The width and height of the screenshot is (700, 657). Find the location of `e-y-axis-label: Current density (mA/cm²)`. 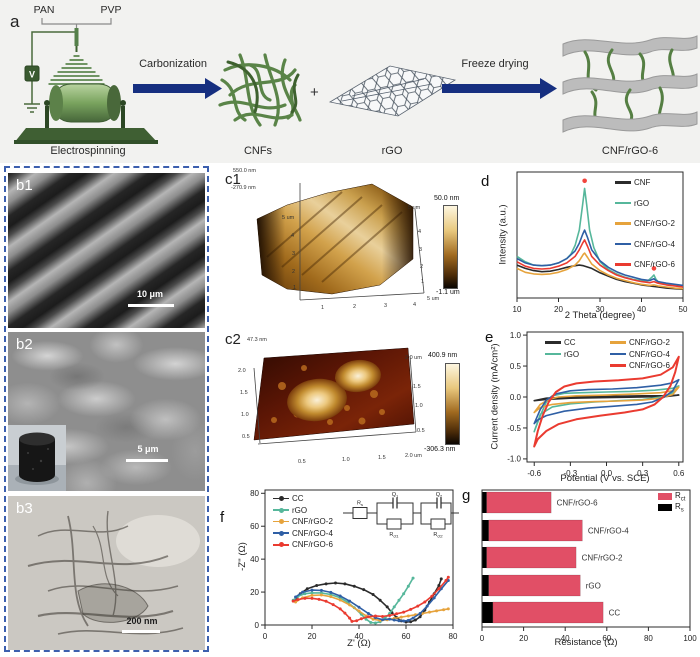

e-y-axis-label: Current density (mA/cm²) is located at coordinates (495, 396).